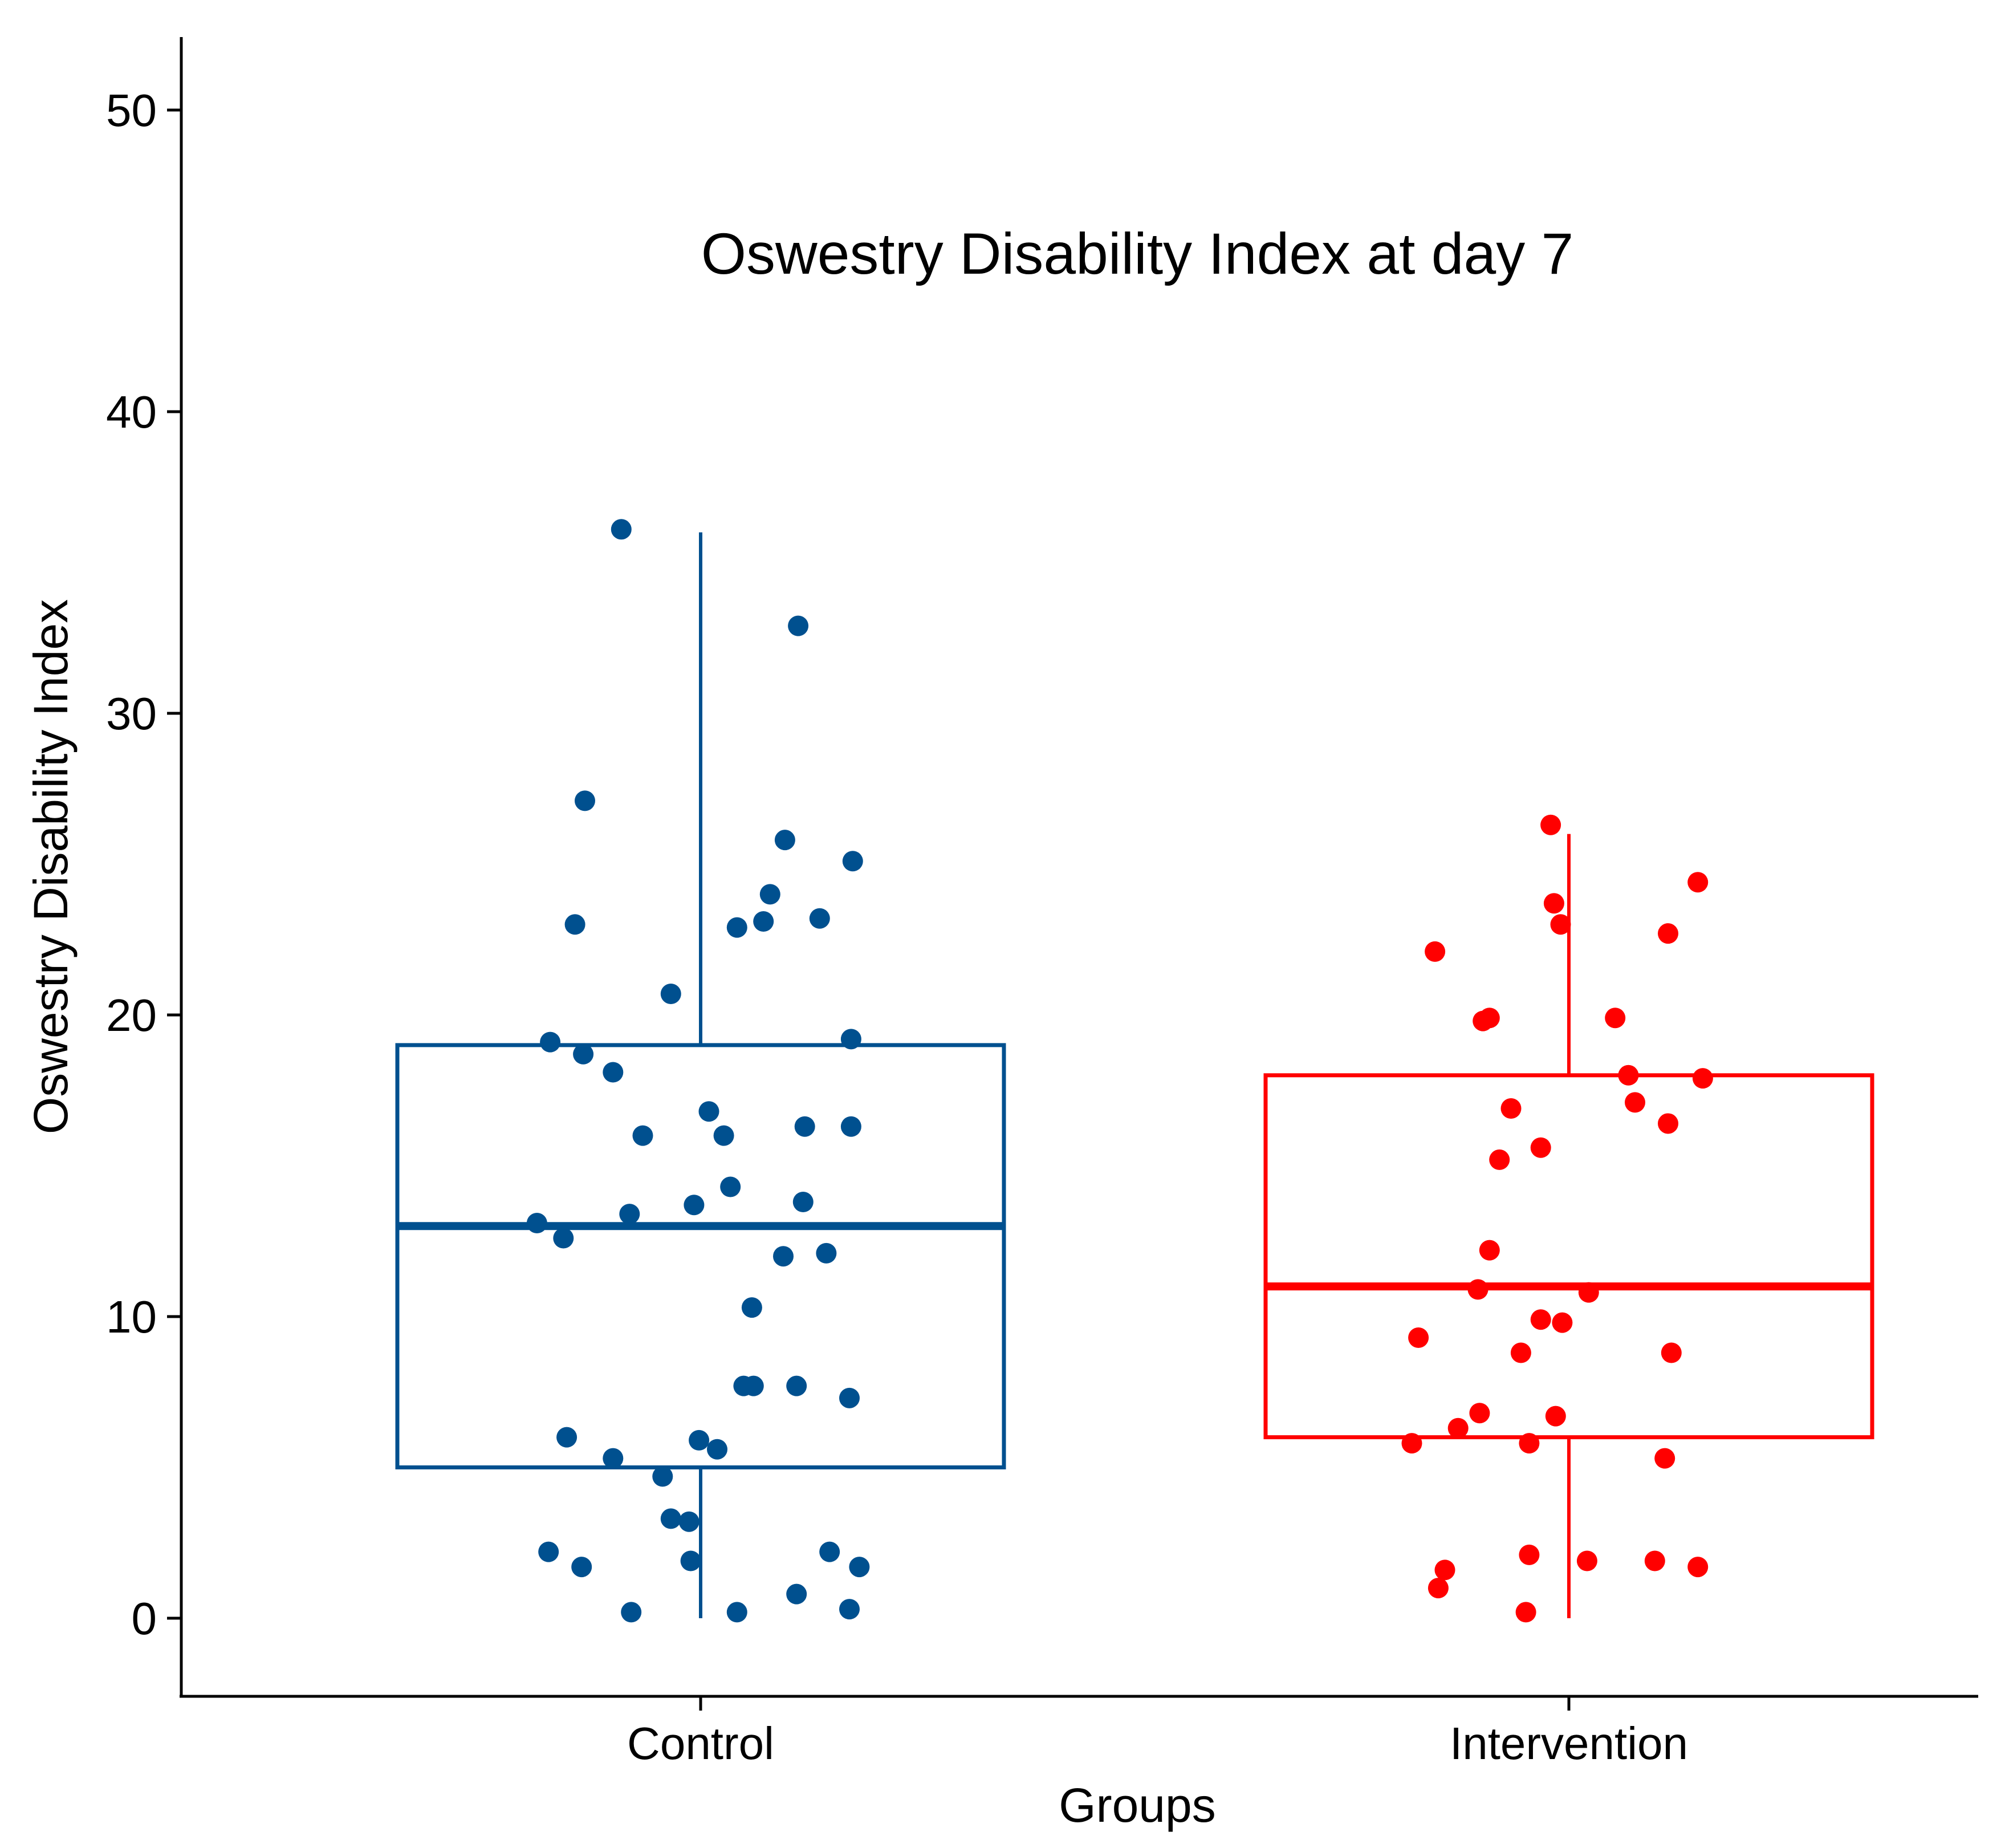  What do you see at coordinates (1157, 1732) in the screenshot?
I see `x-axis-ticks: Control Intervention` at bounding box center [1157, 1732].